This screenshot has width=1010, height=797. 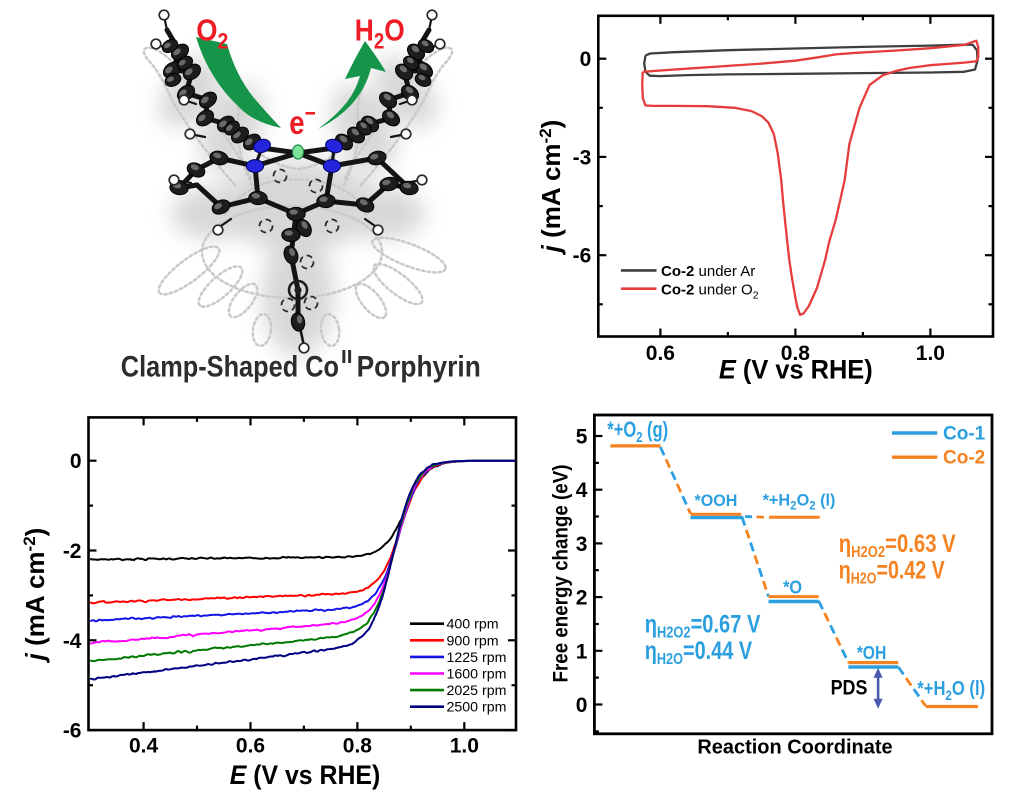 I want to click on svg-text: Reaction Coordinate, so click(x=794, y=748).